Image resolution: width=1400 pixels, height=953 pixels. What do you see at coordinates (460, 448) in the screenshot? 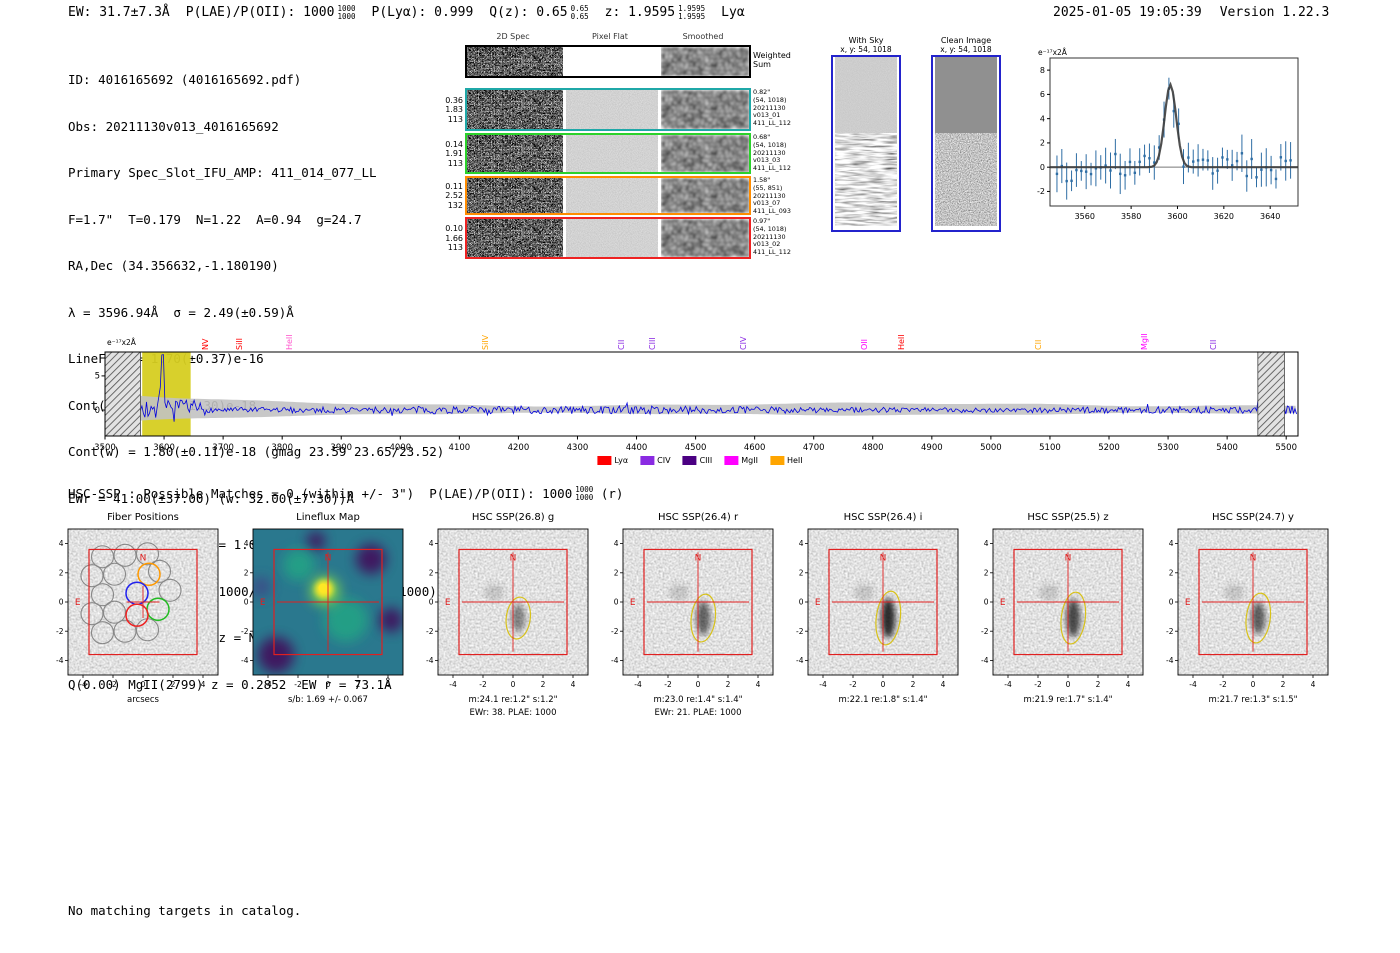
I see `tick-label: 4100` at bounding box center [460, 448].